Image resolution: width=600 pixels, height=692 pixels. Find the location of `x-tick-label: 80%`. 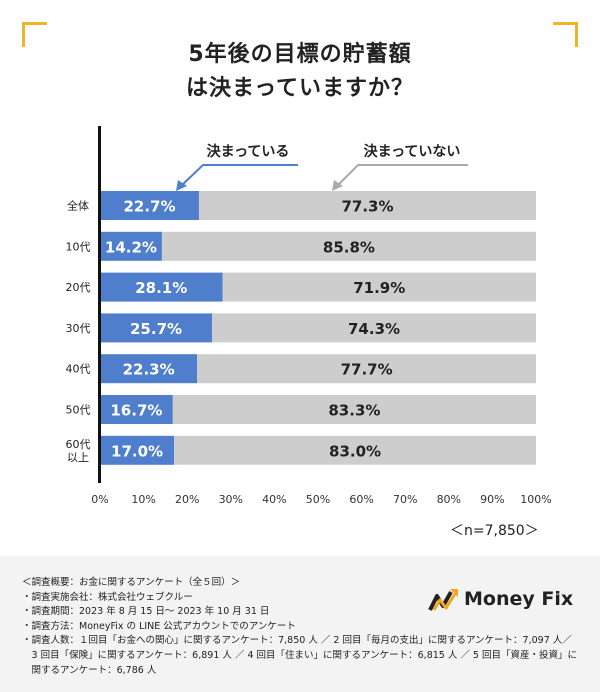

x-tick-label: 80% is located at coordinates (449, 499).